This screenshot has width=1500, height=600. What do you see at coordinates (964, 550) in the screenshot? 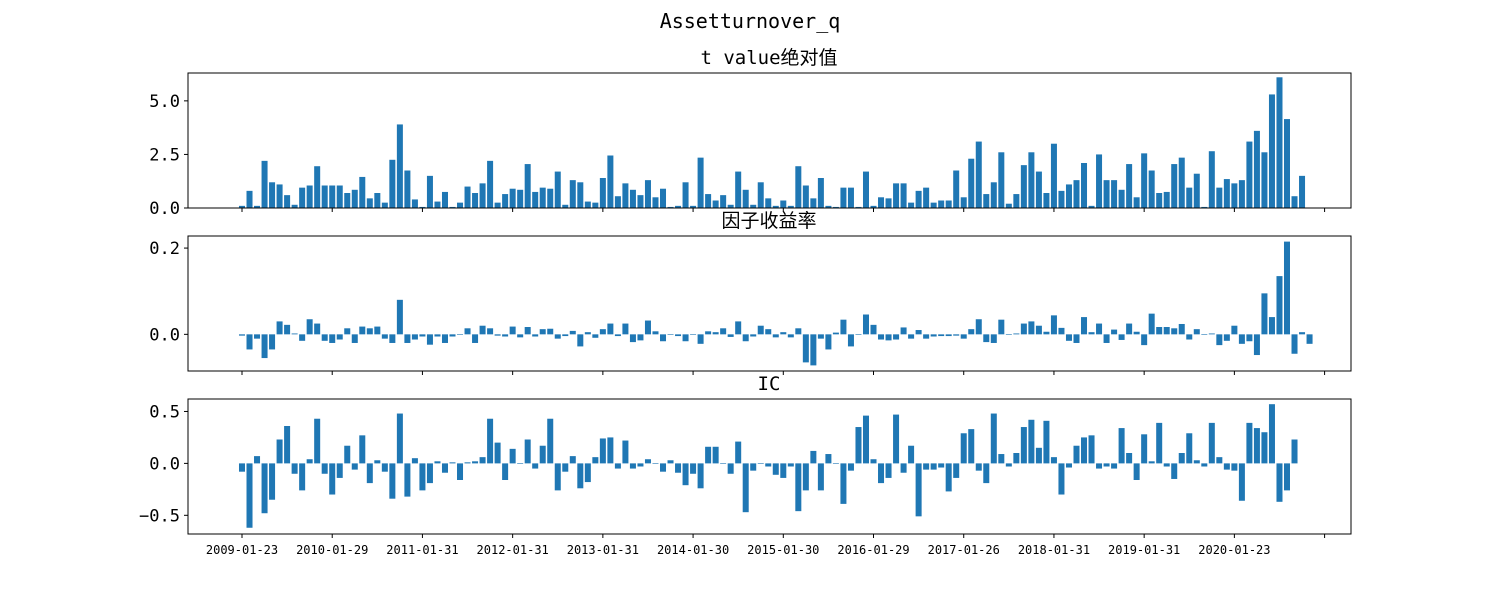
I see `ic-xtick-label: 2017-01-26` at bounding box center [964, 550].